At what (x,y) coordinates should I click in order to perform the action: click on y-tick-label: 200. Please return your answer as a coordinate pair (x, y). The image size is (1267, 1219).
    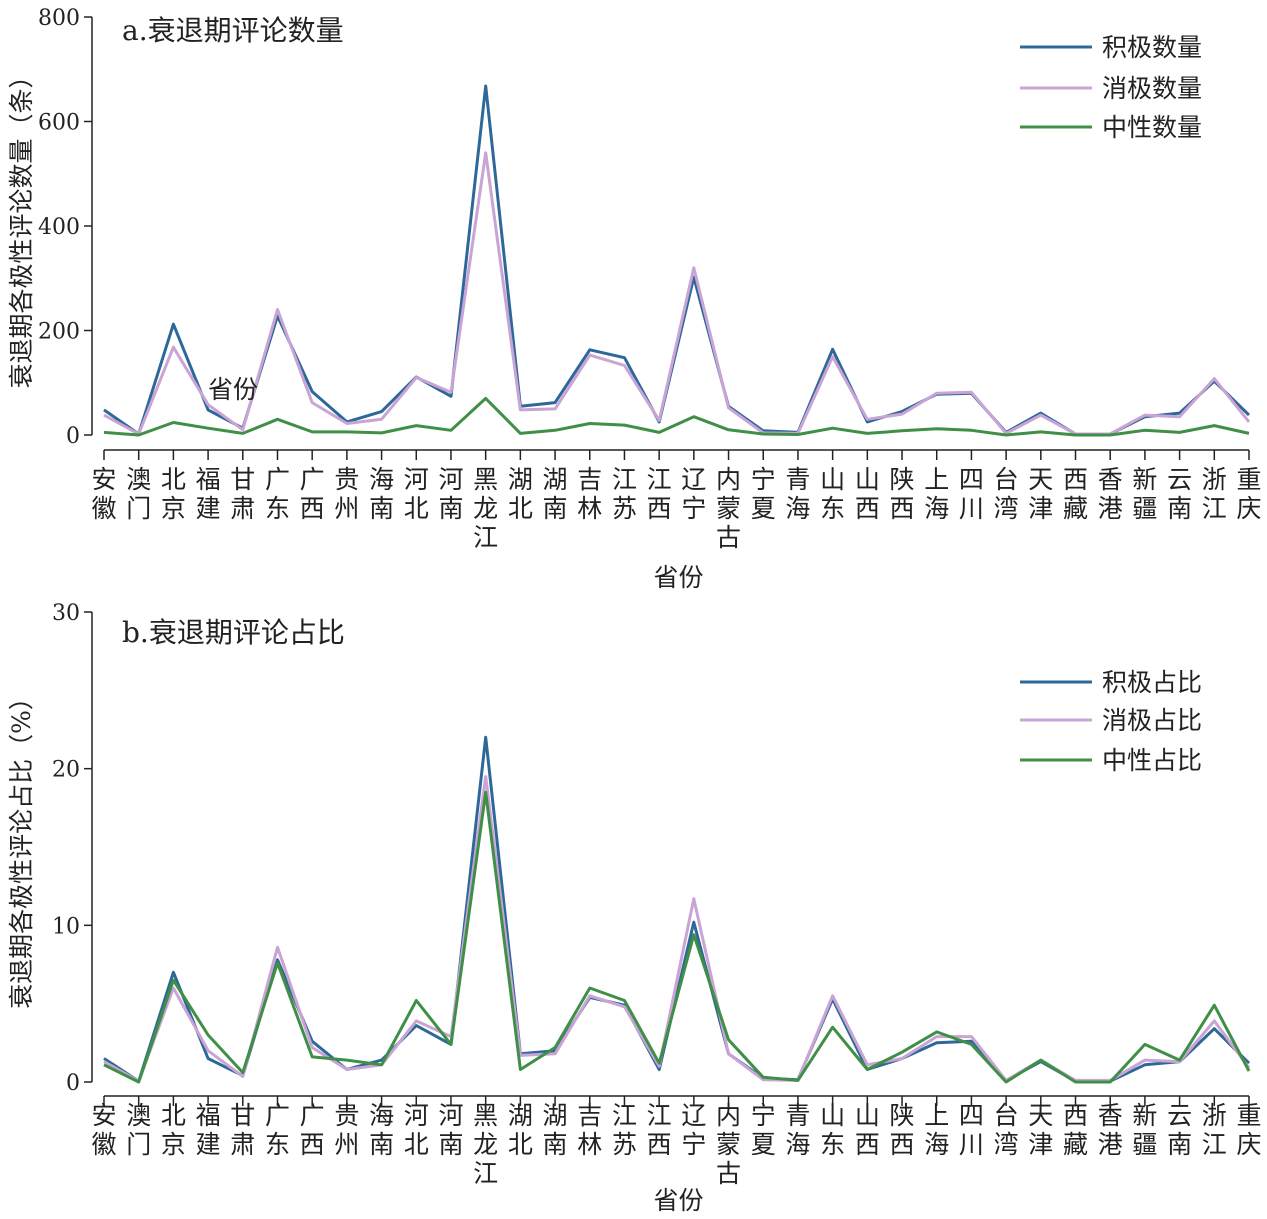
    Looking at the image, I should click on (59, 332).